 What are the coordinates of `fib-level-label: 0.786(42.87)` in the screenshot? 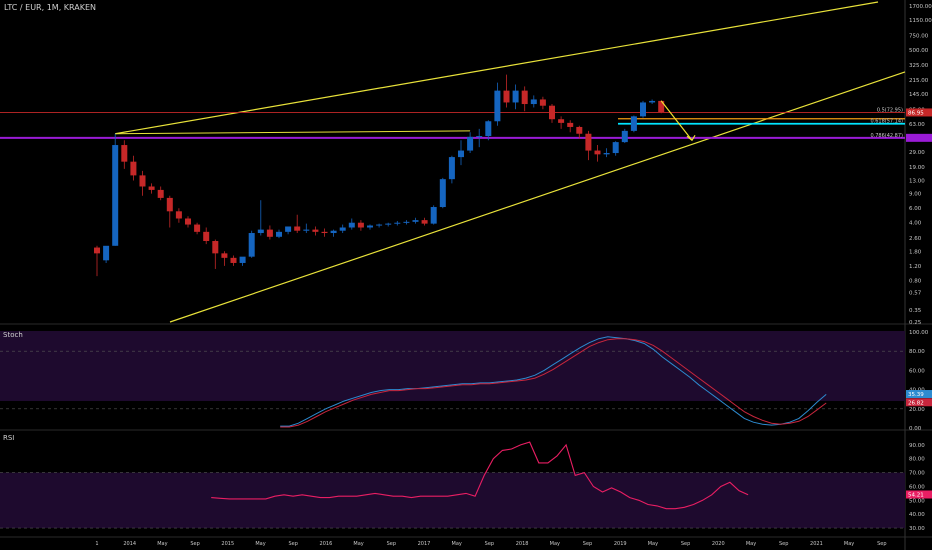 It's located at (886, 136).